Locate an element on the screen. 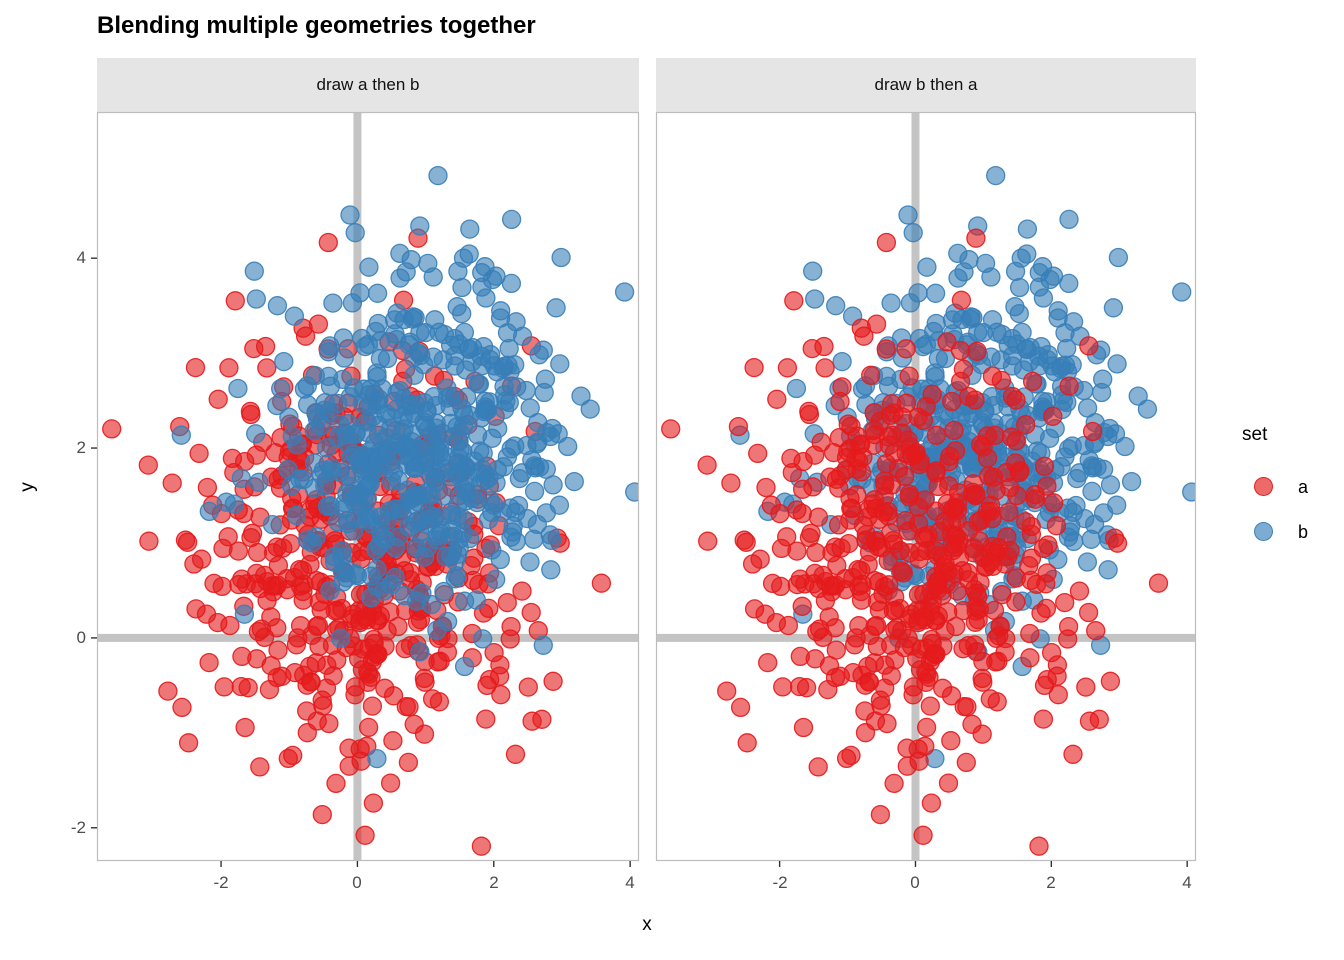 This screenshot has width=1344, height=960. legend-label-a: a is located at coordinates (1303, 487).